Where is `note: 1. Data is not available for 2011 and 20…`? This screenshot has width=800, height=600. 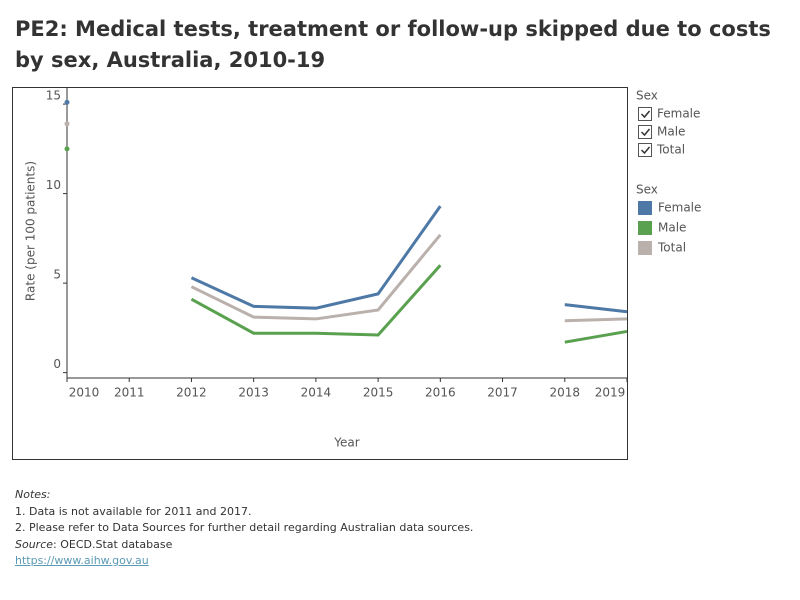 note: 1. Data is not available for 2011 and 20… is located at coordinates (133, 511).